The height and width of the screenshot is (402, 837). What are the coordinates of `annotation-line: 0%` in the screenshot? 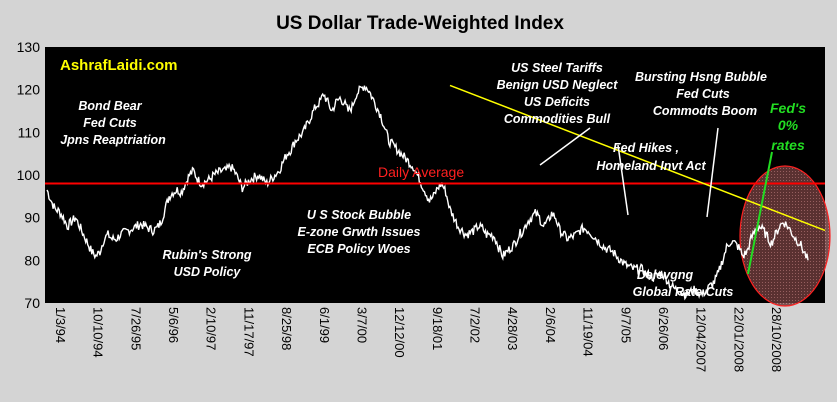 It's located at (788, 125).